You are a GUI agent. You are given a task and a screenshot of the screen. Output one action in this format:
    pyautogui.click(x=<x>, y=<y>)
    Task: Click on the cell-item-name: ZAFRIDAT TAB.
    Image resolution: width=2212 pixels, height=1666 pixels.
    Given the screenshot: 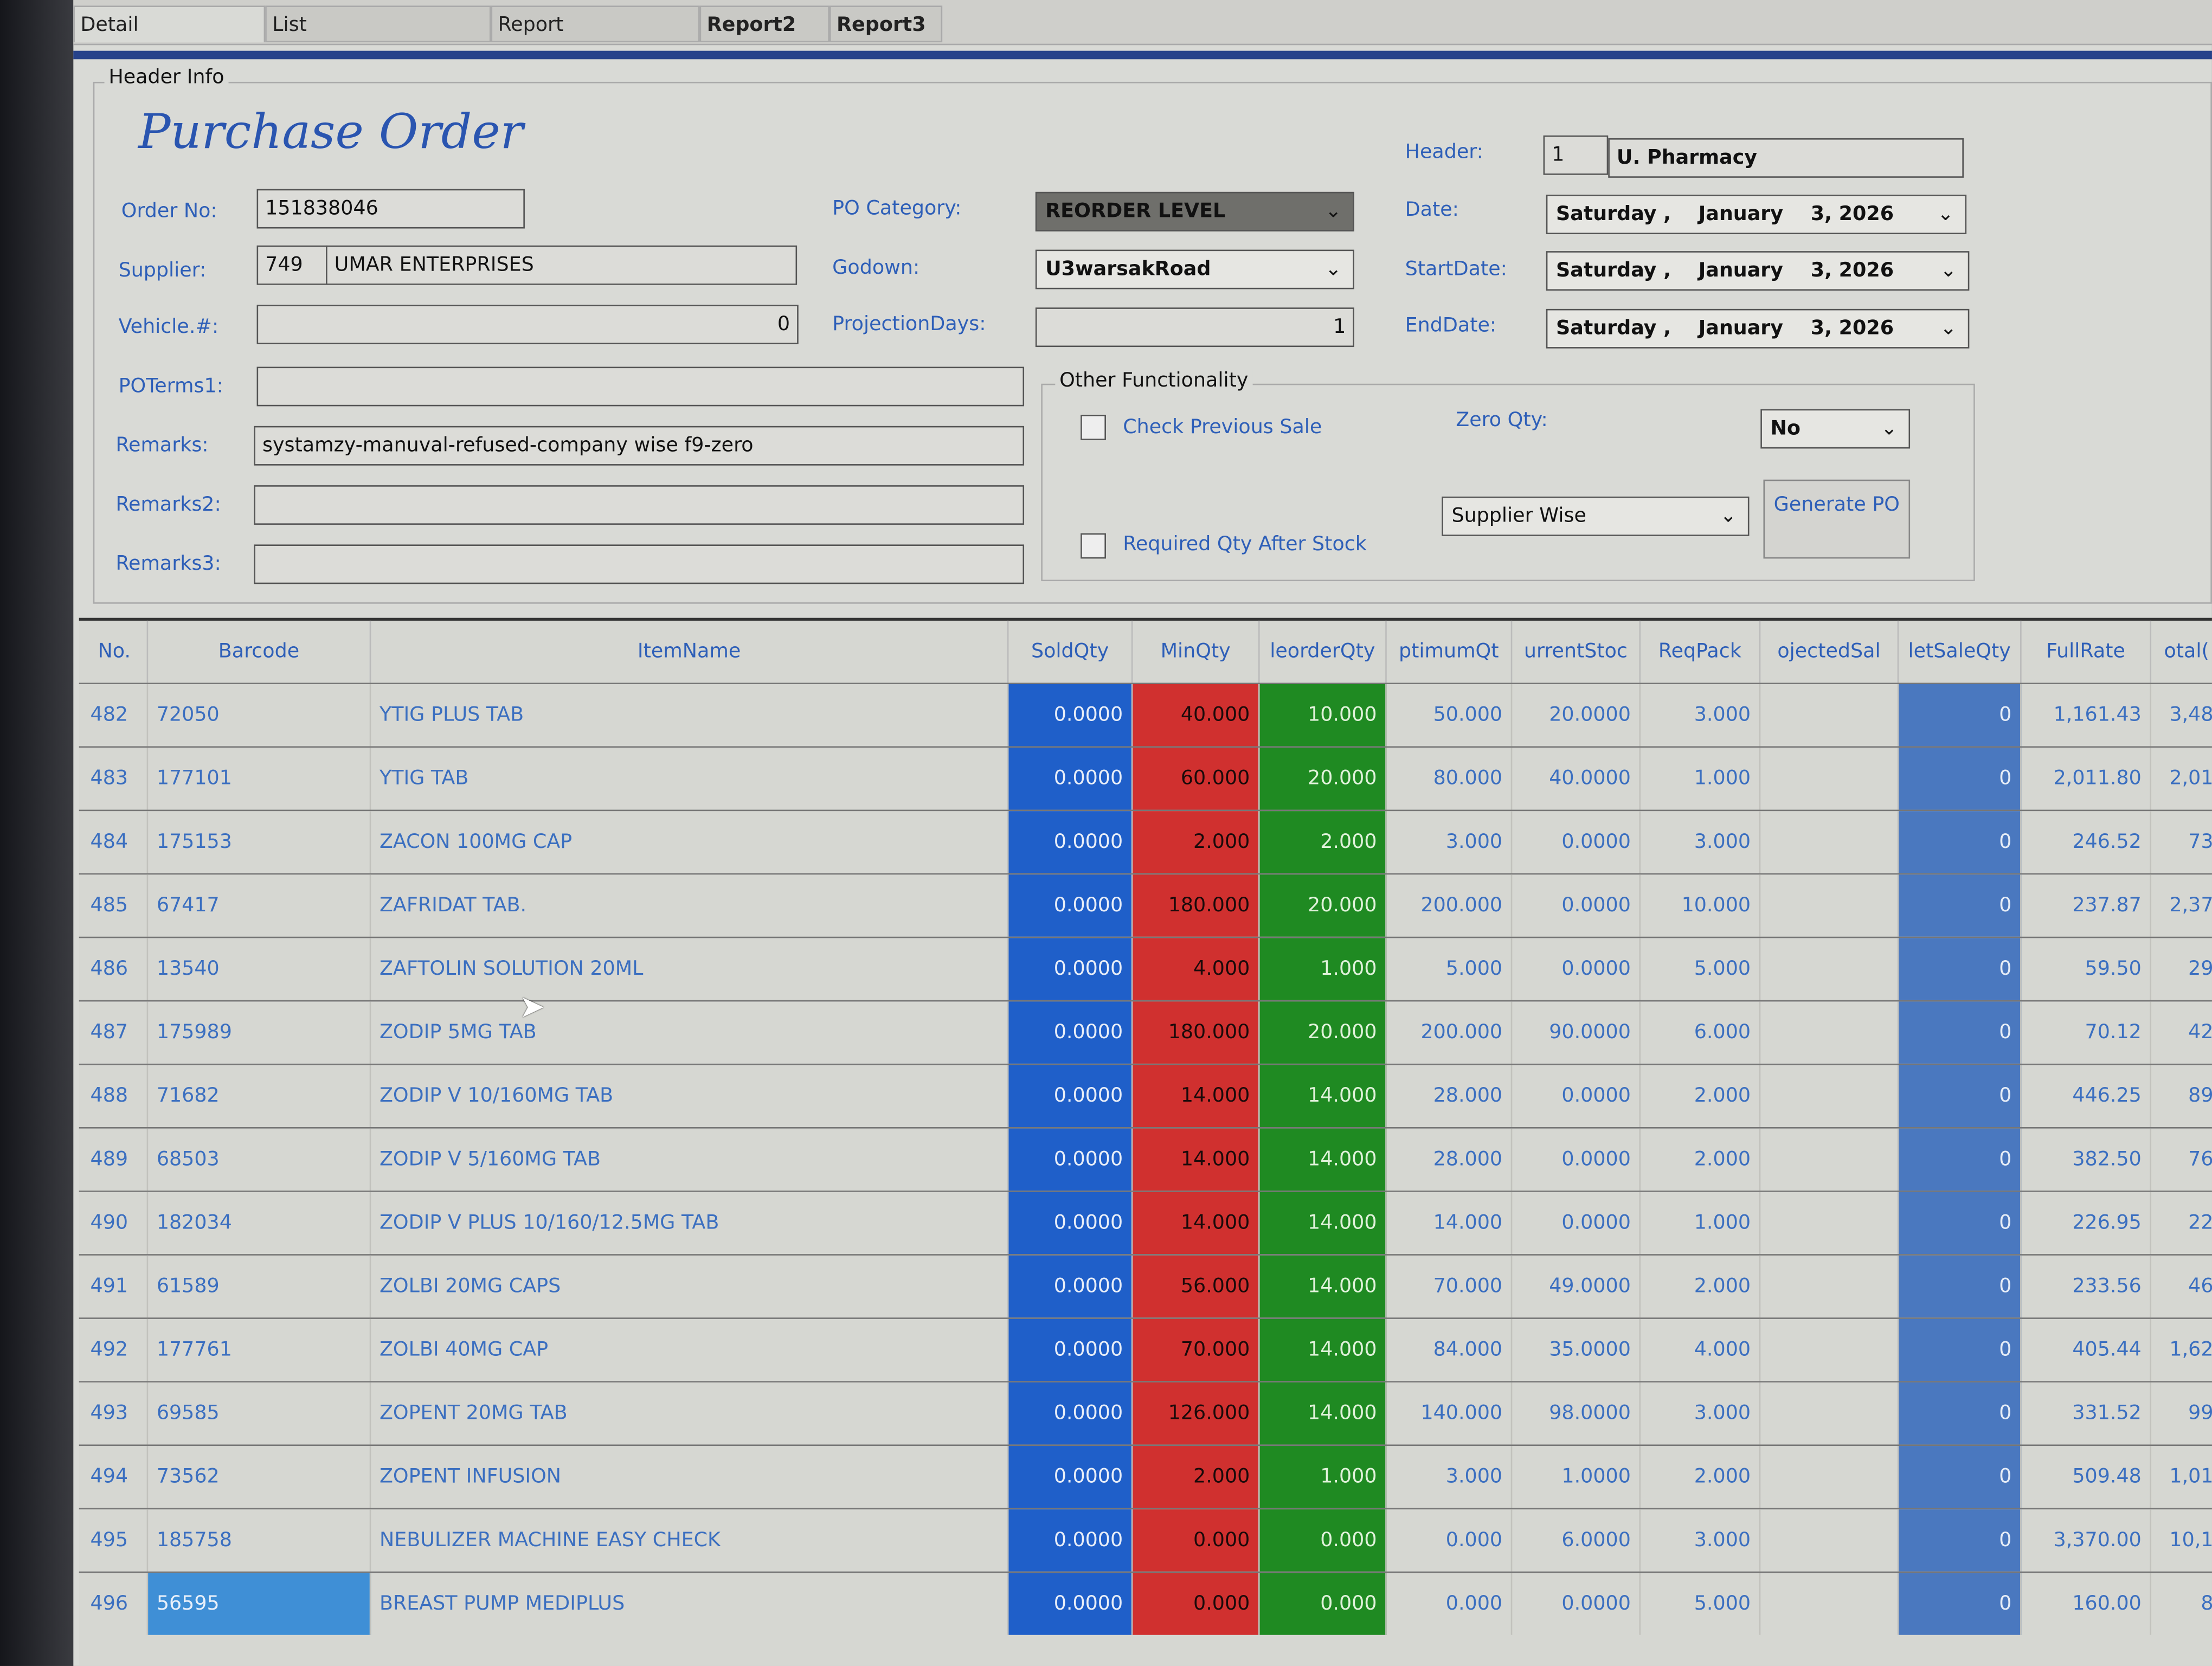 What is the action you would take?
    pyautogui.click(x=690, y=905)
    